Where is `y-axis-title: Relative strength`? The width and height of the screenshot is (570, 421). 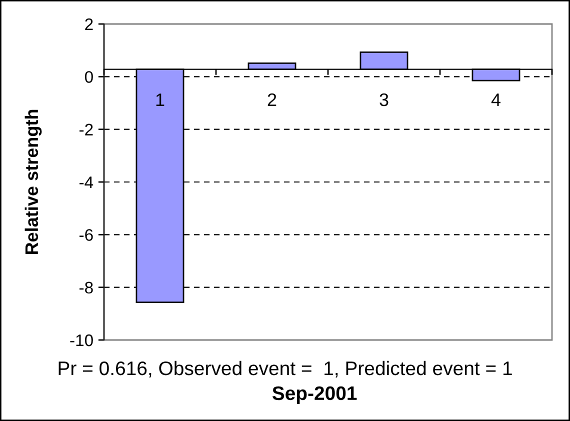
y-axis-title: Relative strength is located at coordinates (33, 182).